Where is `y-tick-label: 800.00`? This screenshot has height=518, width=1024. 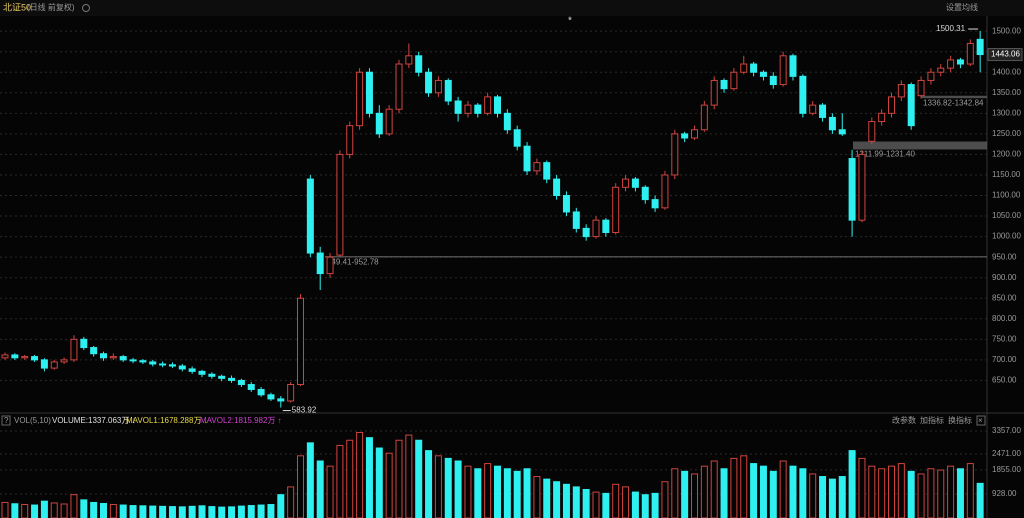 y-tick-label: 800.00 is located at coordinates (1004, 318).